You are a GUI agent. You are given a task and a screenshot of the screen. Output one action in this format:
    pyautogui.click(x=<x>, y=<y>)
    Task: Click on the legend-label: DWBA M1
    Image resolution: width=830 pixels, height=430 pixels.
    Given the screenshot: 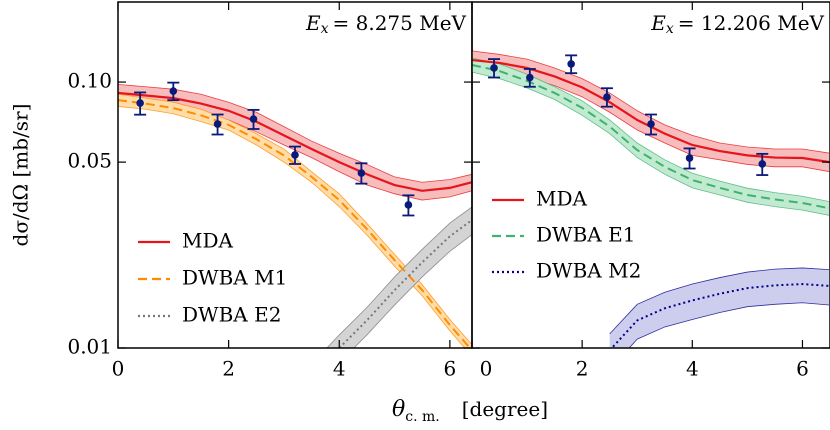 What is the action you would take?
    pyautogui.click(x=234, y=278)
    